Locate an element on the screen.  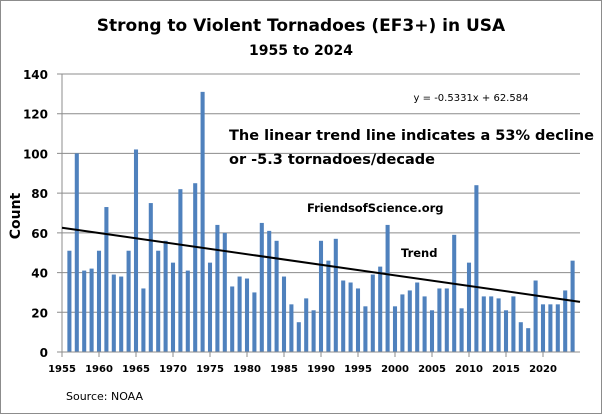
x-tick-label: 1965 is located at coordinates (136, 369).